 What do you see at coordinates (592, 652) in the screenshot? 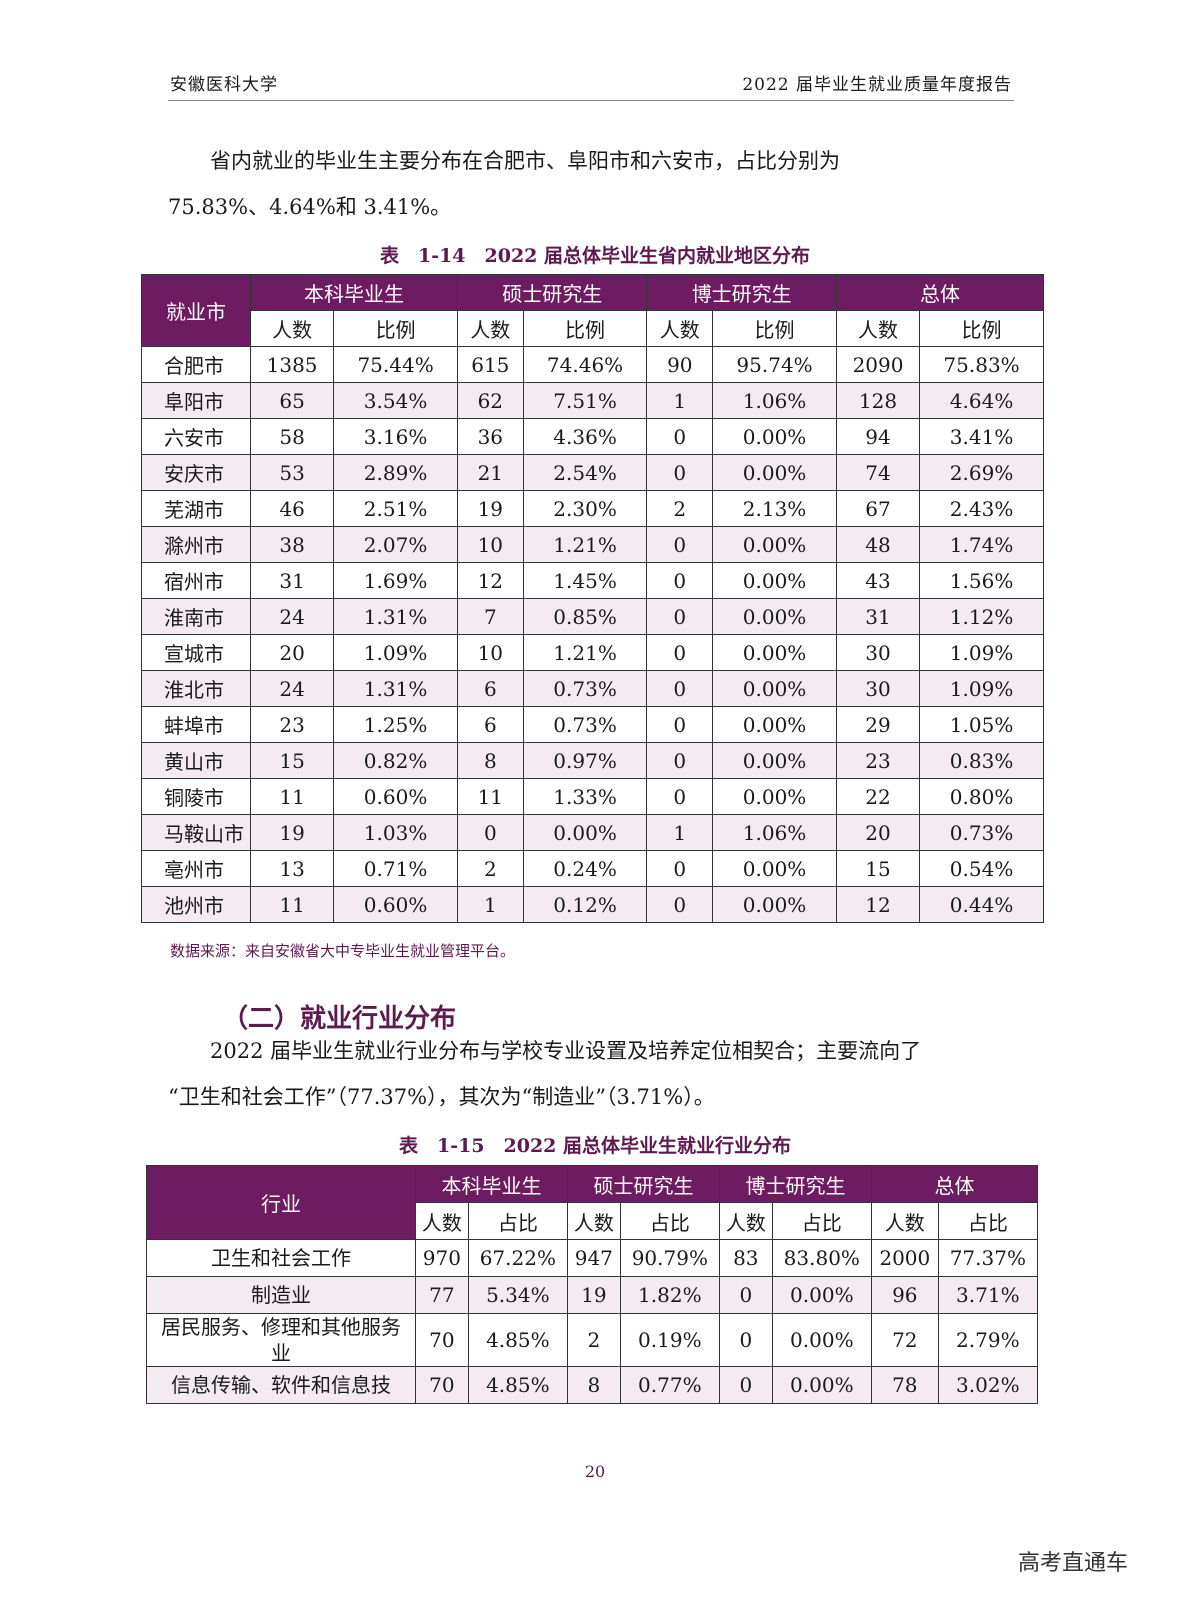
I see `table-row: 宣城市 20 1.09% 10 1.21% 0 0.00% 30 1.09%` at bounding box center [592, 652].